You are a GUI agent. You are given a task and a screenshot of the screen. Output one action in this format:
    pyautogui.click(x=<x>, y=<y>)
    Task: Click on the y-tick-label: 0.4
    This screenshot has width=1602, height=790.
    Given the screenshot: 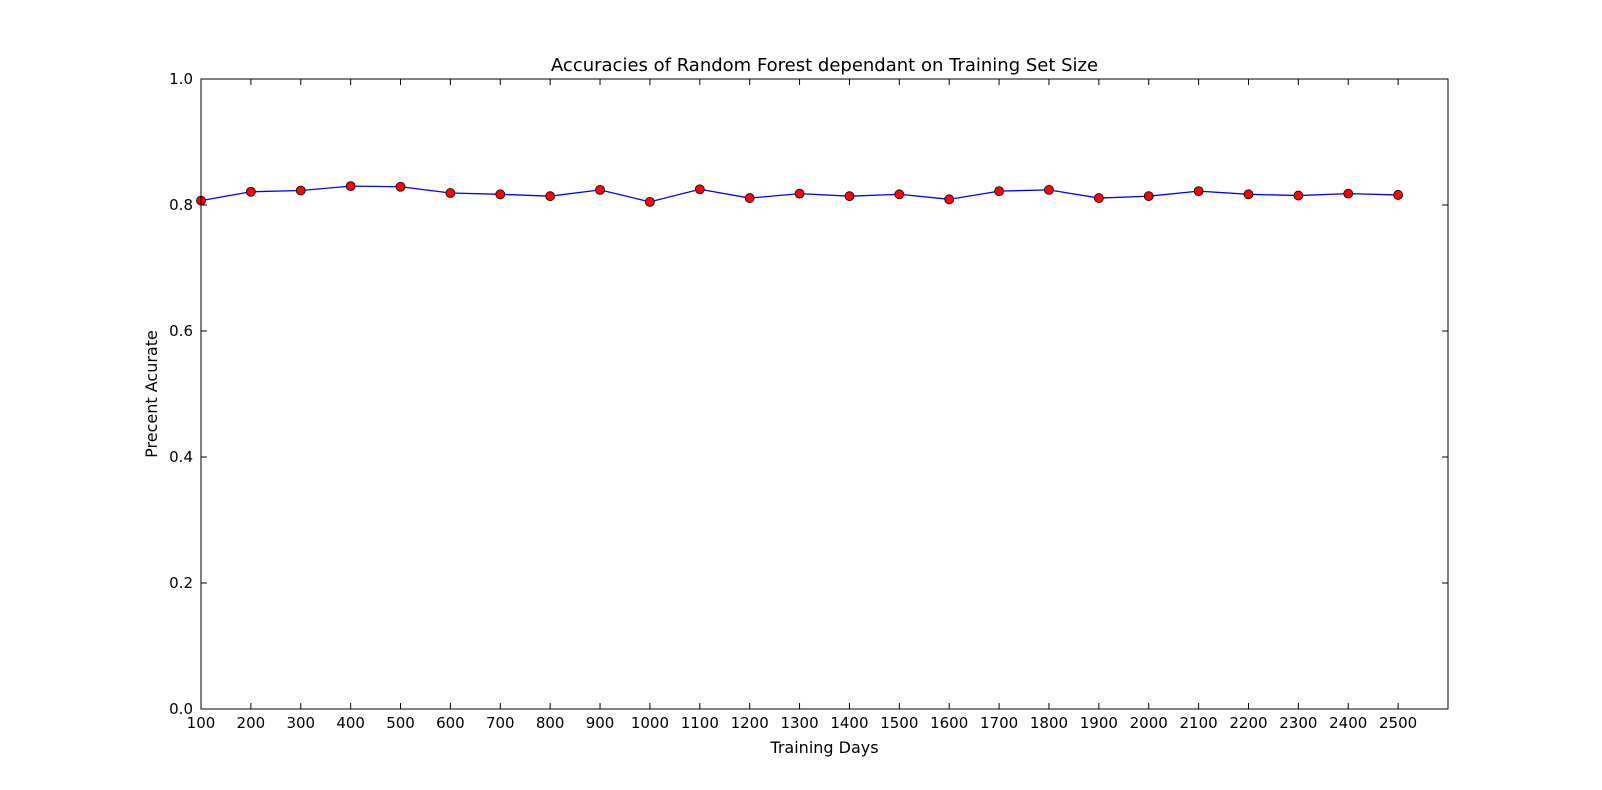 What is the action you would take?
    pyautogui.click(x=181, y=457)
    